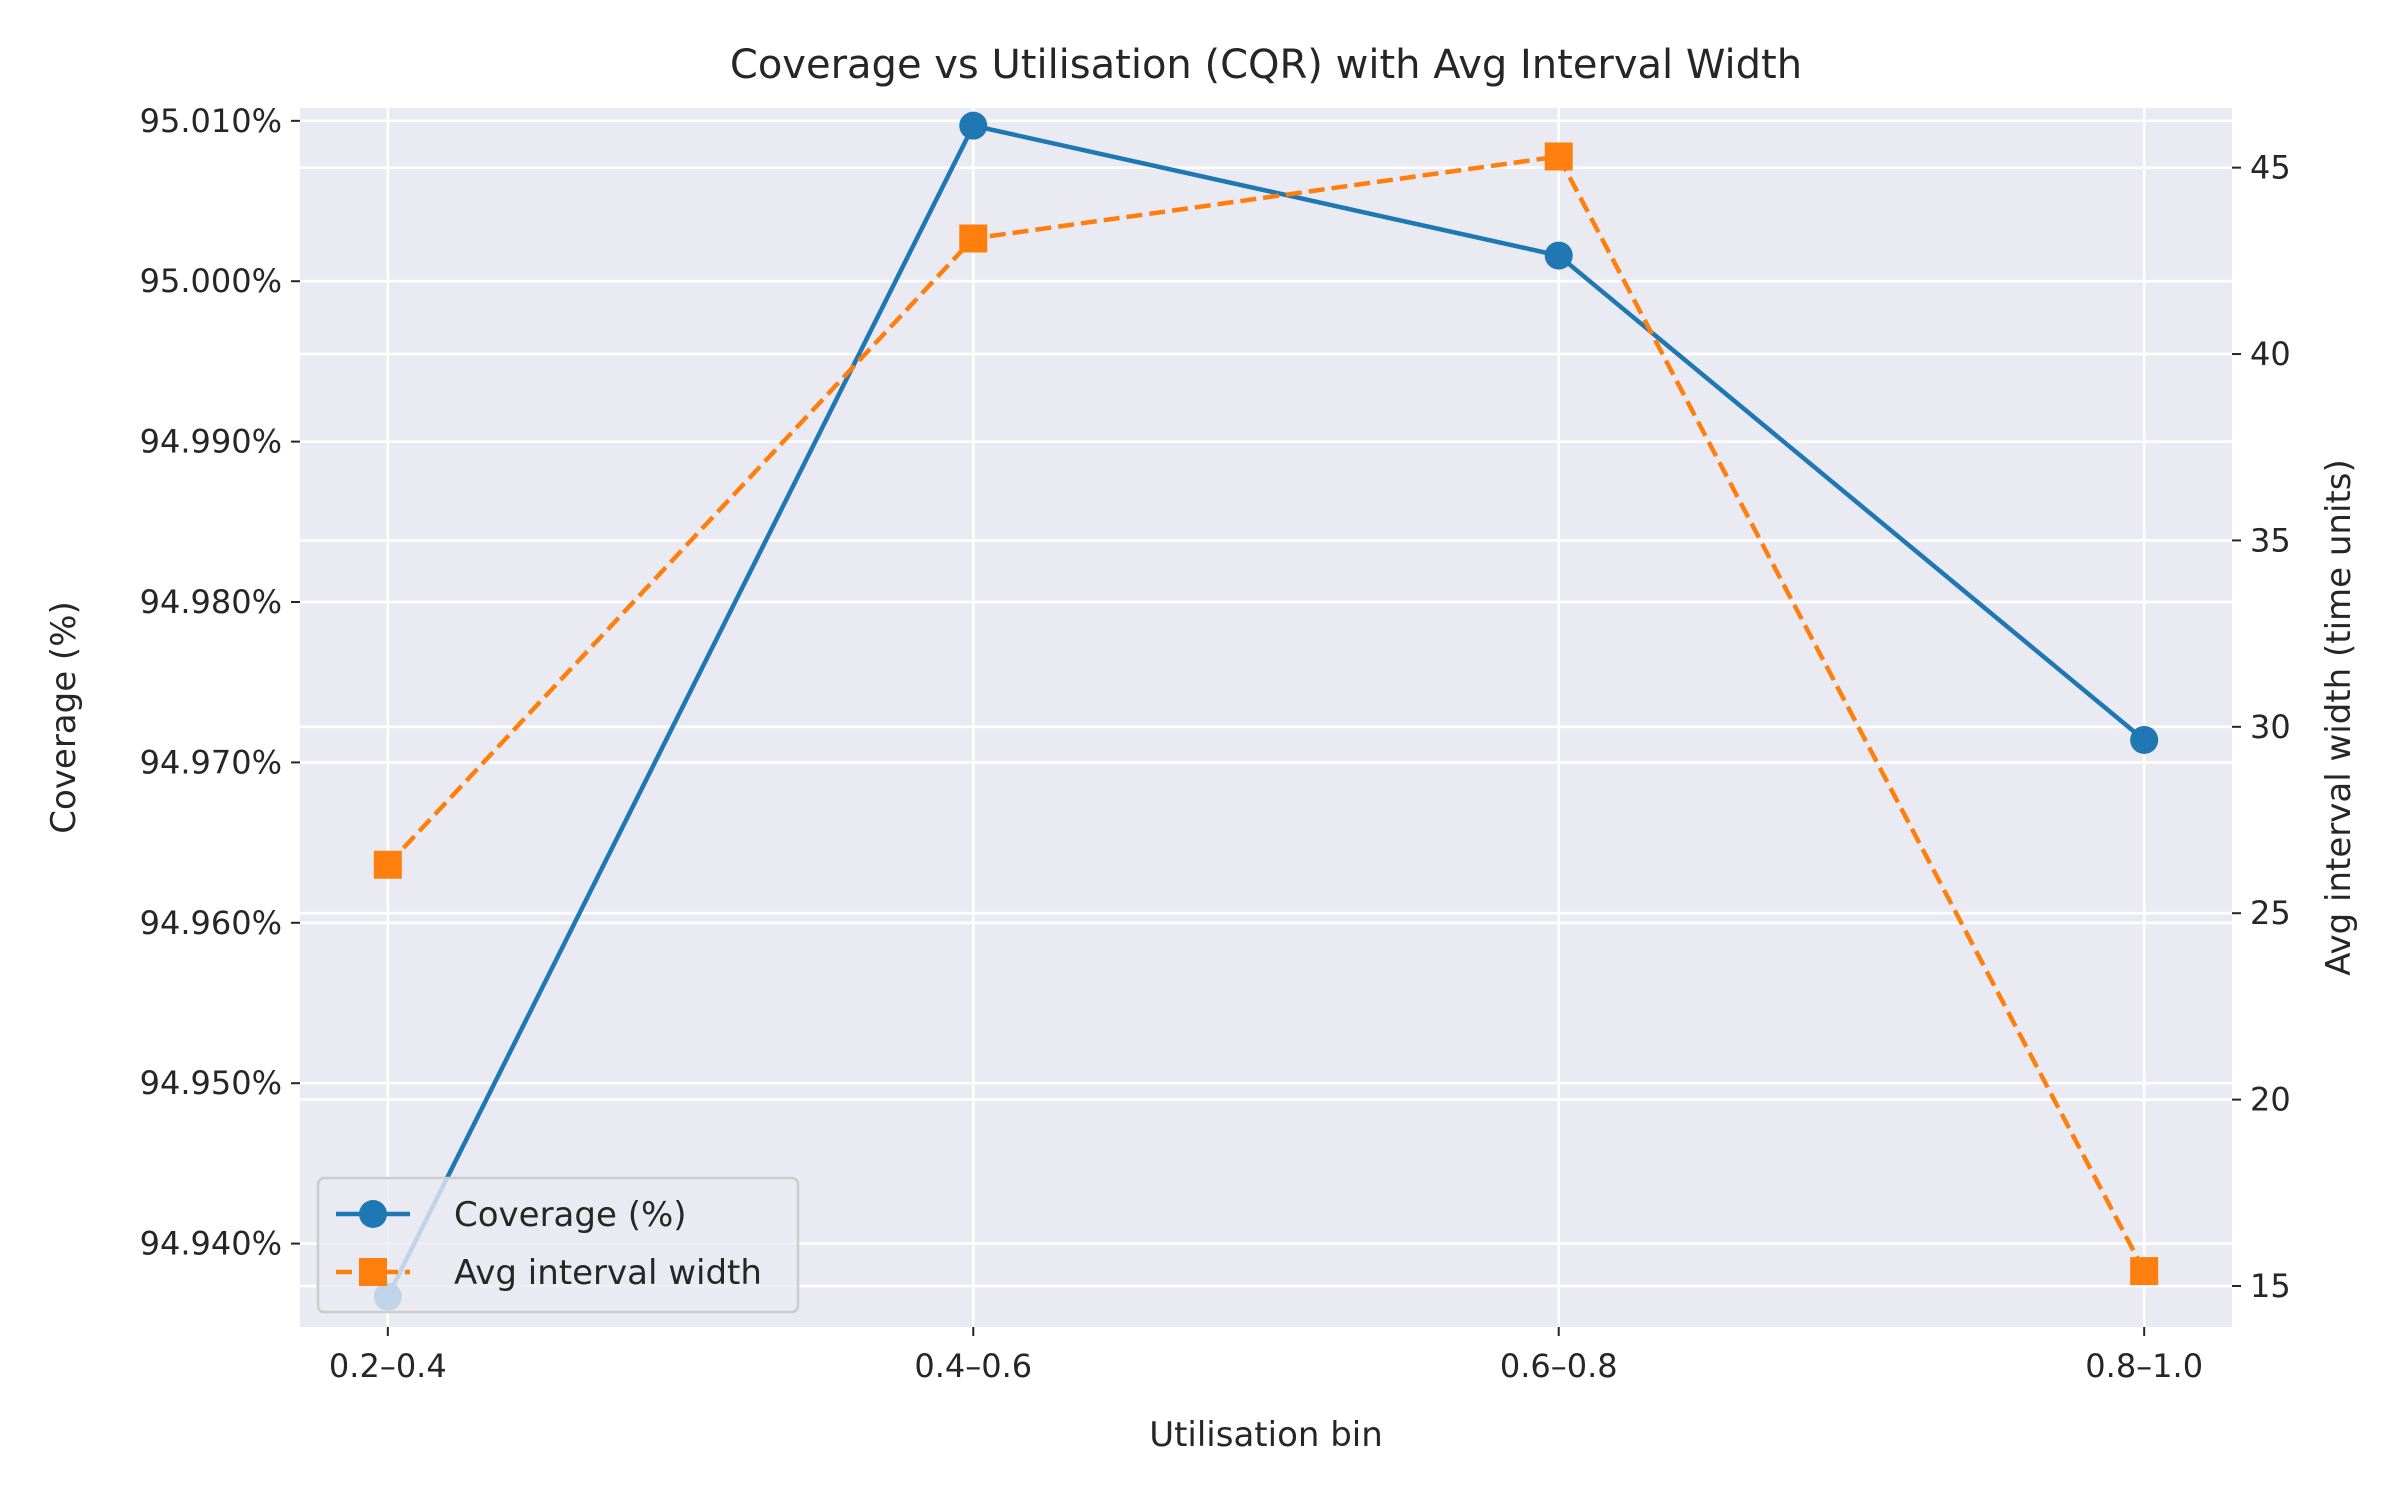 The height and width of the screenshot is (1504, 2400). Describe the element at coordinates (549, 1244) in the screenshot. I see `legend-items: Coverage (%) Avg interval width` at that location.